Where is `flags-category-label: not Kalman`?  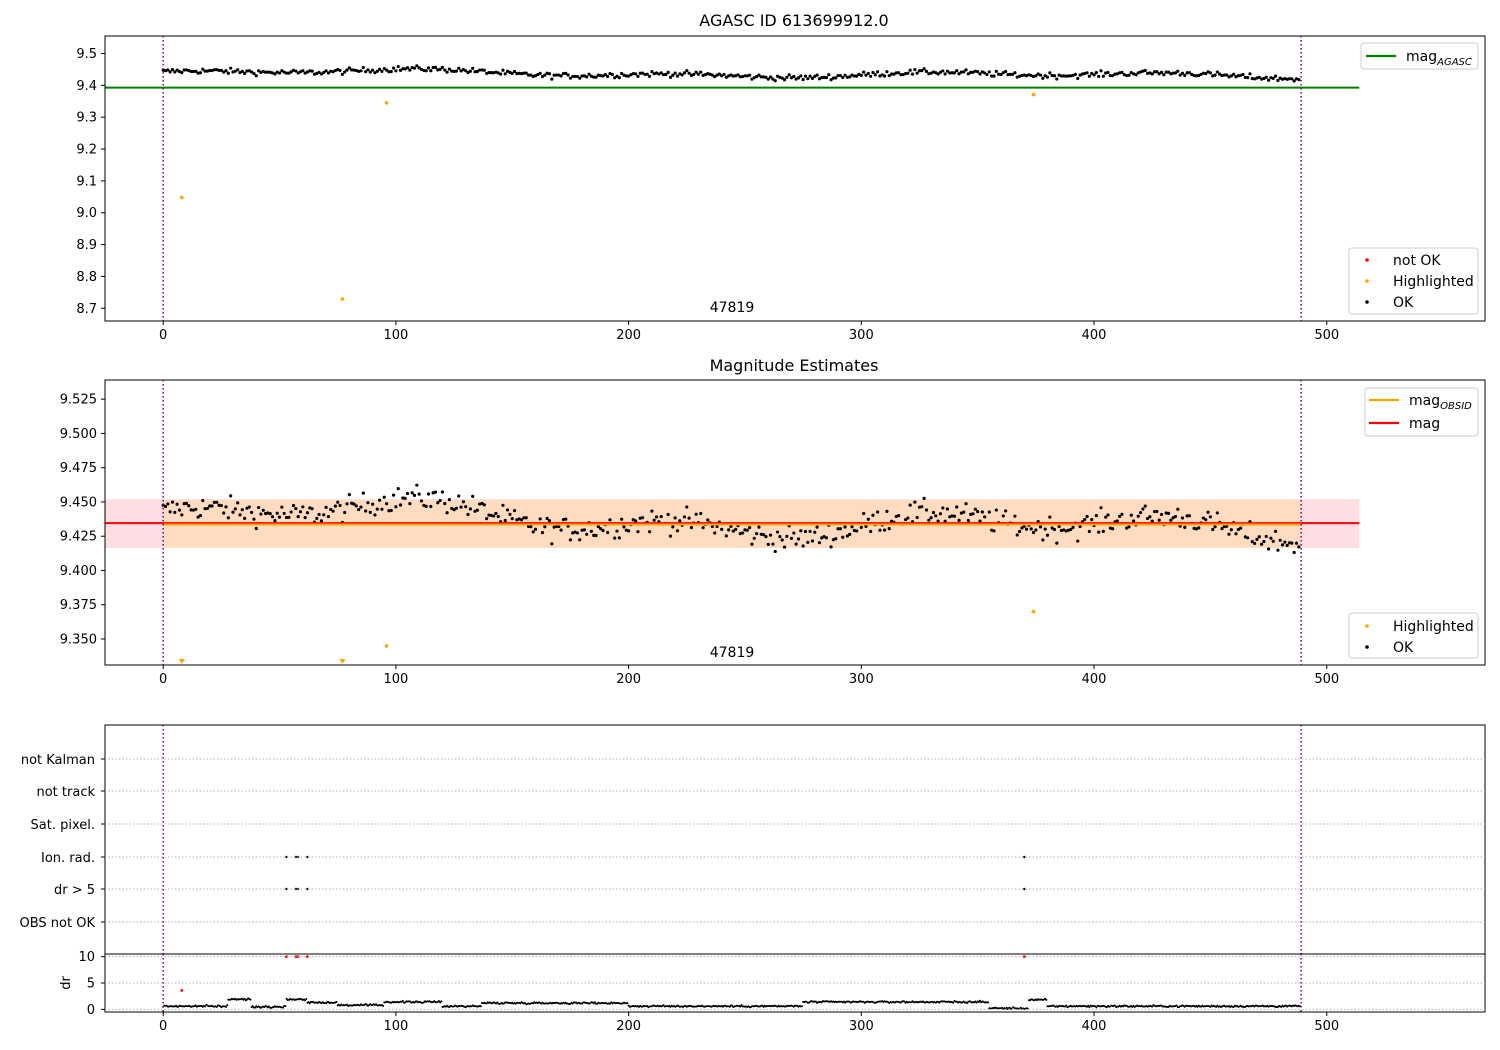
flags-category-label: not Kalman is located at coordinates (58, 760).